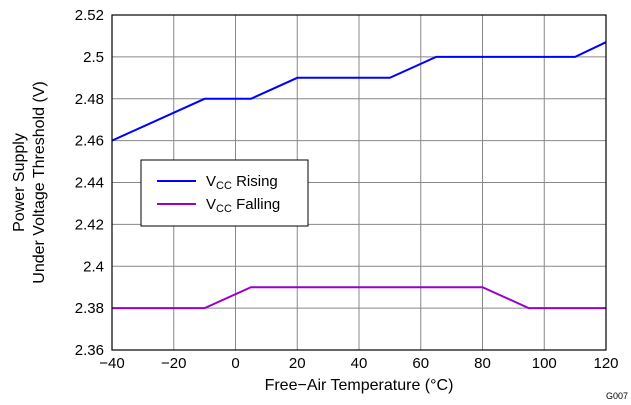 The image size is (631, 405). I want to click on legend: VCC Rising VCC Falling, so click(224, 193).